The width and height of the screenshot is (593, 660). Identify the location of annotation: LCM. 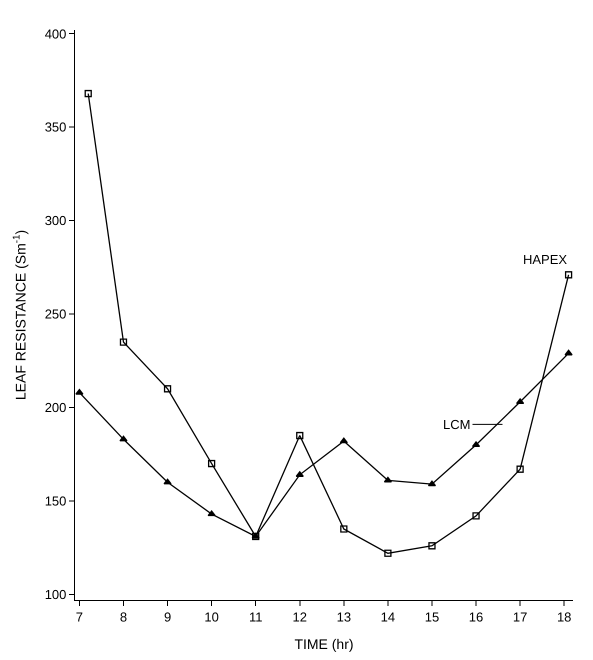
(456, 424).